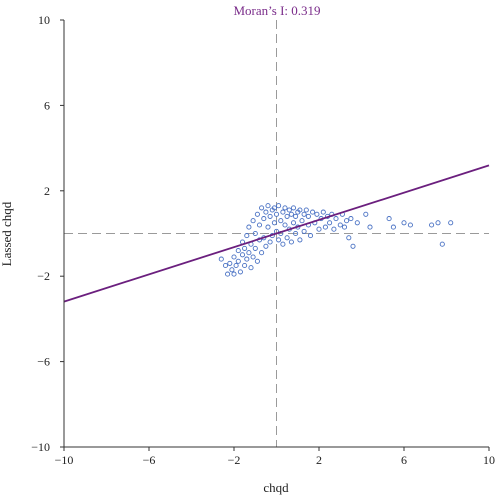 The height and width of the screenshot is (500, 496). I want to click on y-axis-label: Lassed chqd, so click(7, 233).